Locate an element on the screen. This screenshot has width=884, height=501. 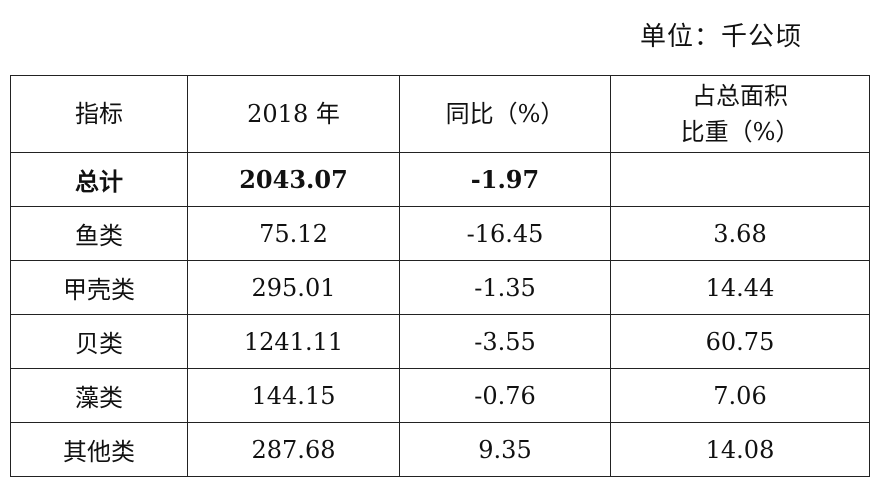
row-value: 2043.07 is located at coordinates (293, 179).